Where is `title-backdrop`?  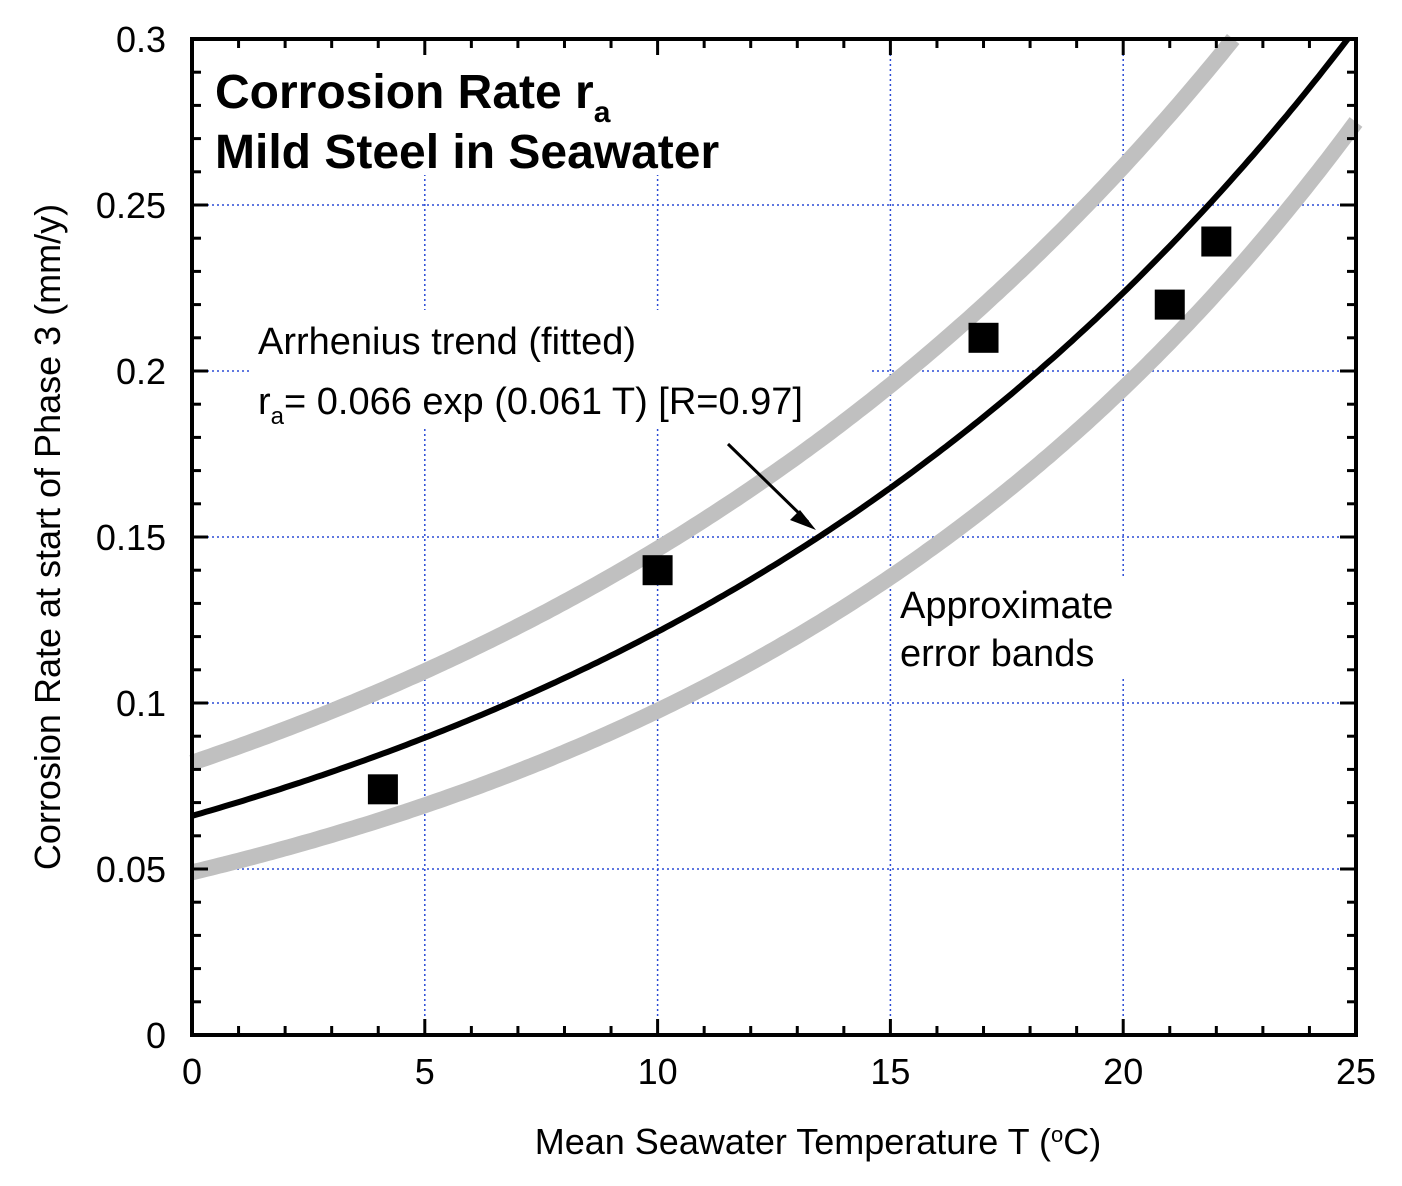 title-backdrop is located at coordinates (502, 115).